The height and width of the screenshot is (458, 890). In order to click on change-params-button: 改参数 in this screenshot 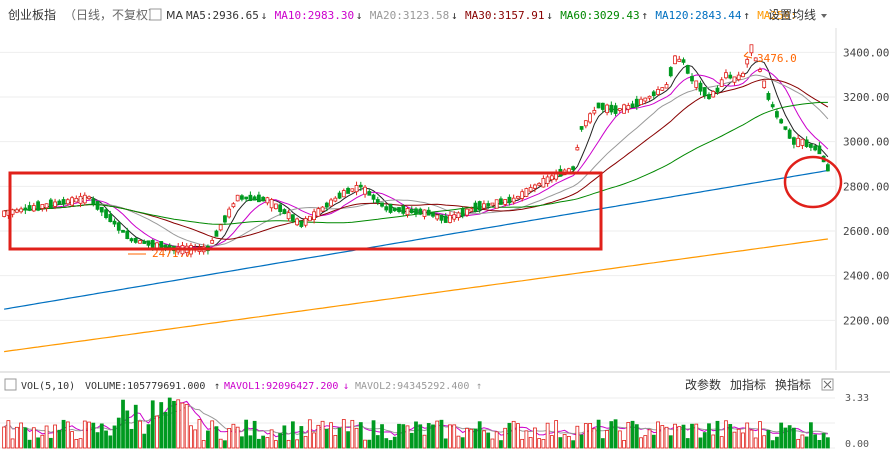, I will do `click(703, 384)`.